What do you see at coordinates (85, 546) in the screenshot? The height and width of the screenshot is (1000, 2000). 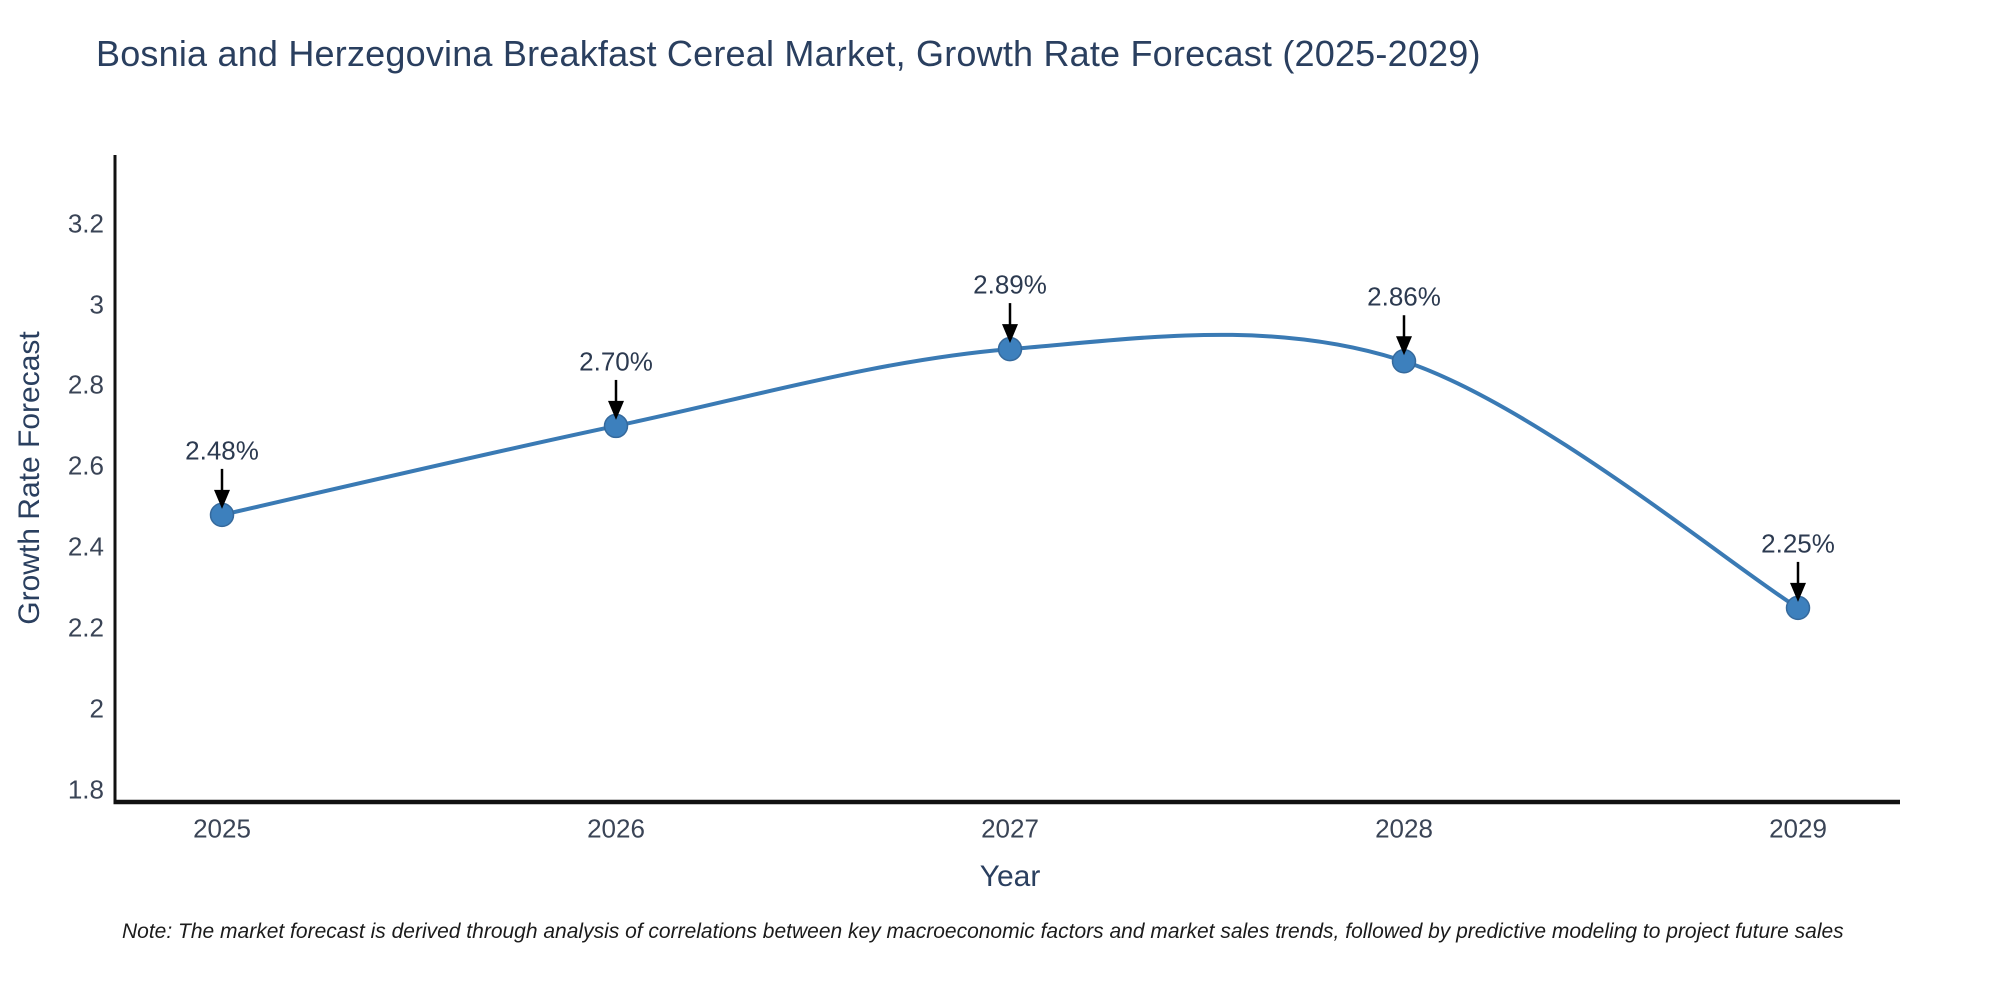 I see `y-tick-label: 2.4` at bounding box center [85, 546].